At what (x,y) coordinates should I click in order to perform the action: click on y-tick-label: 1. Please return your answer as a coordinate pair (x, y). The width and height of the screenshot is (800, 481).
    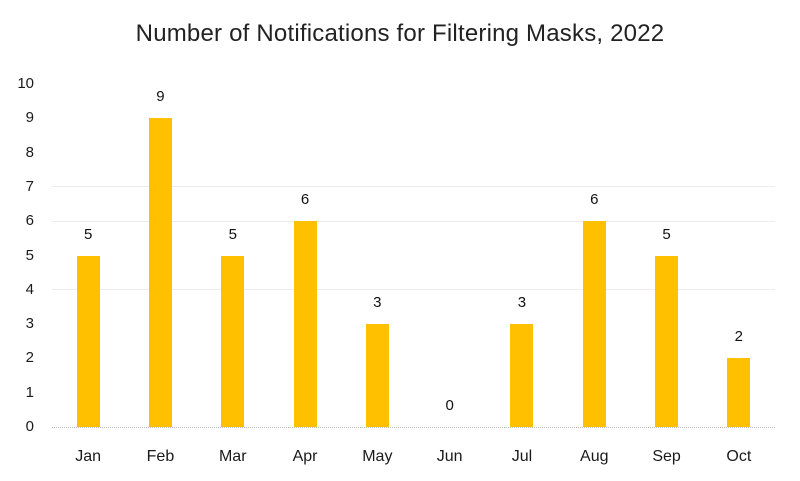
    Looking at the image, I should click on (29, 392).